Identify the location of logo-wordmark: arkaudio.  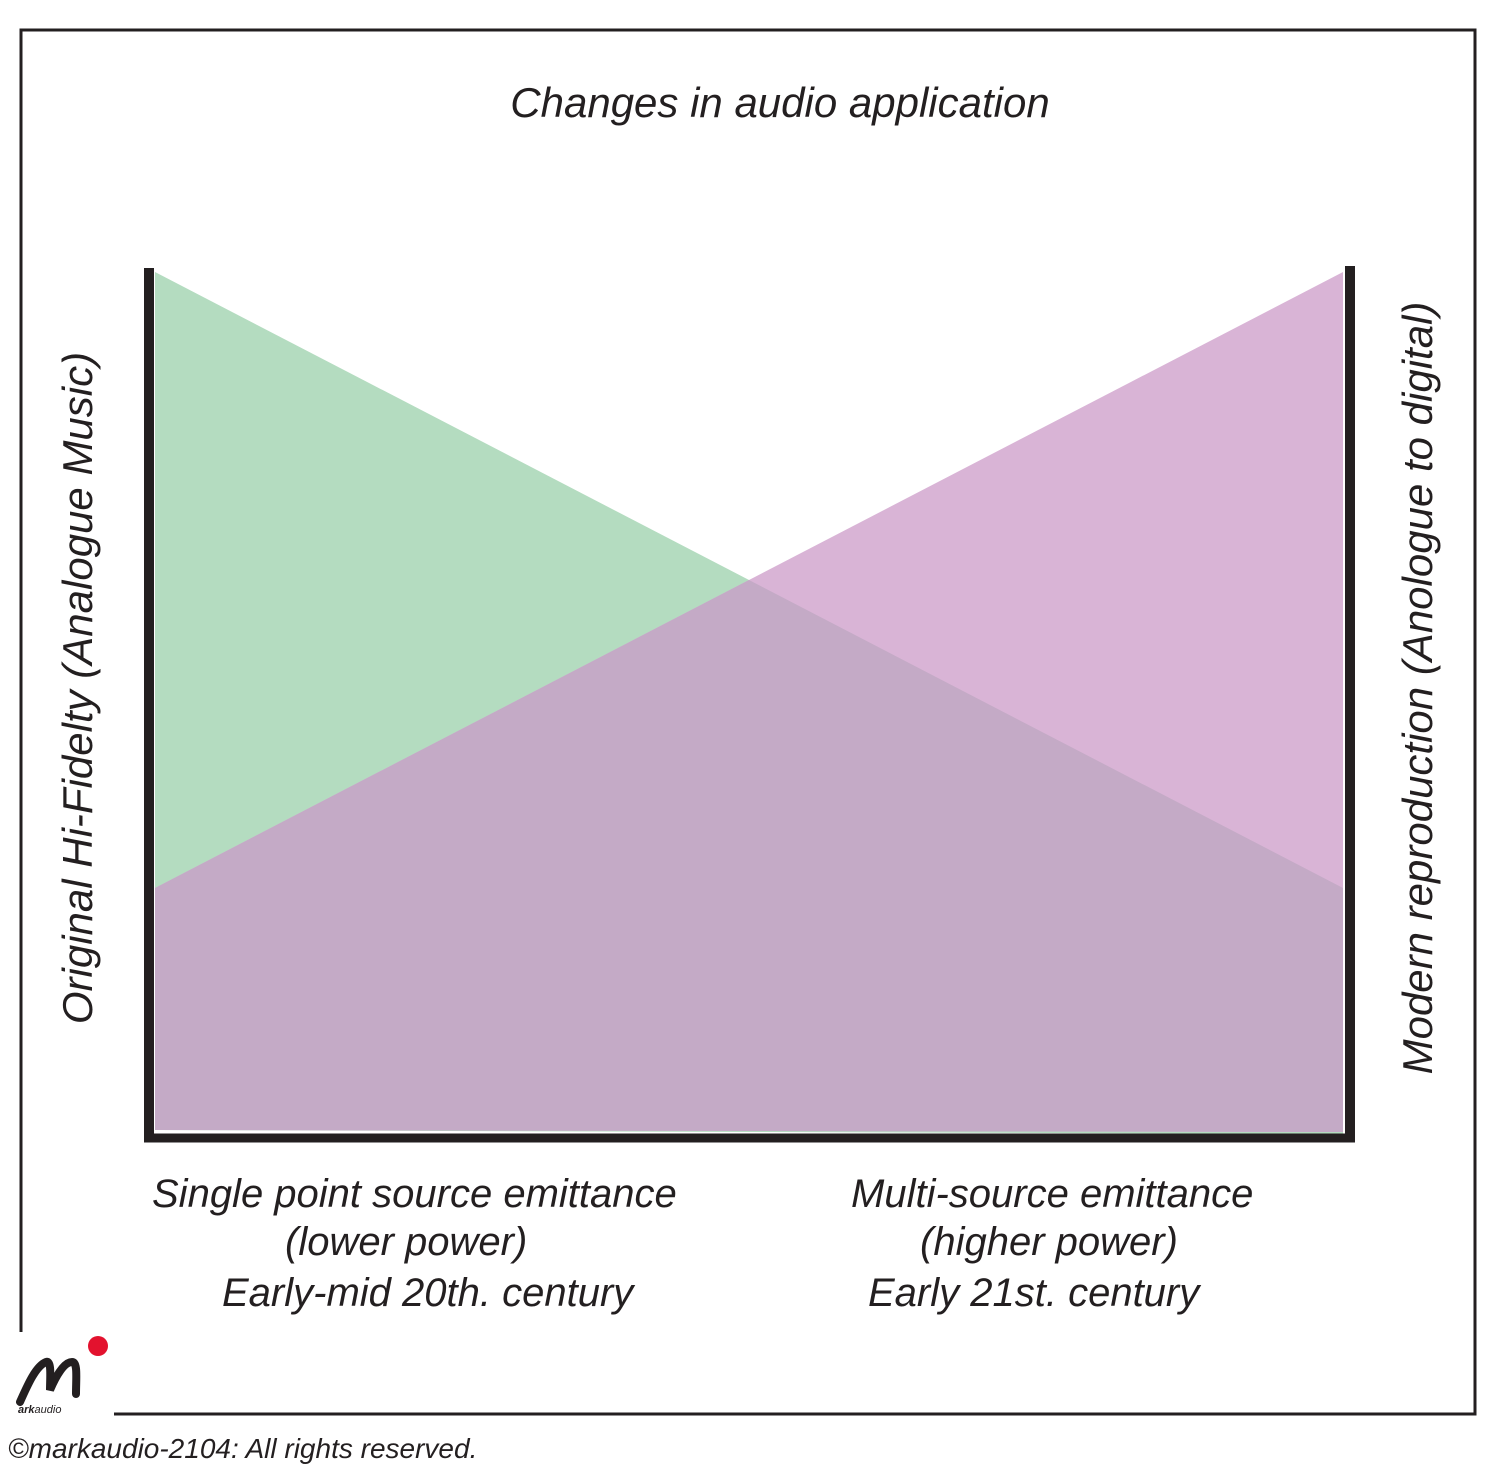
(39, 1410).